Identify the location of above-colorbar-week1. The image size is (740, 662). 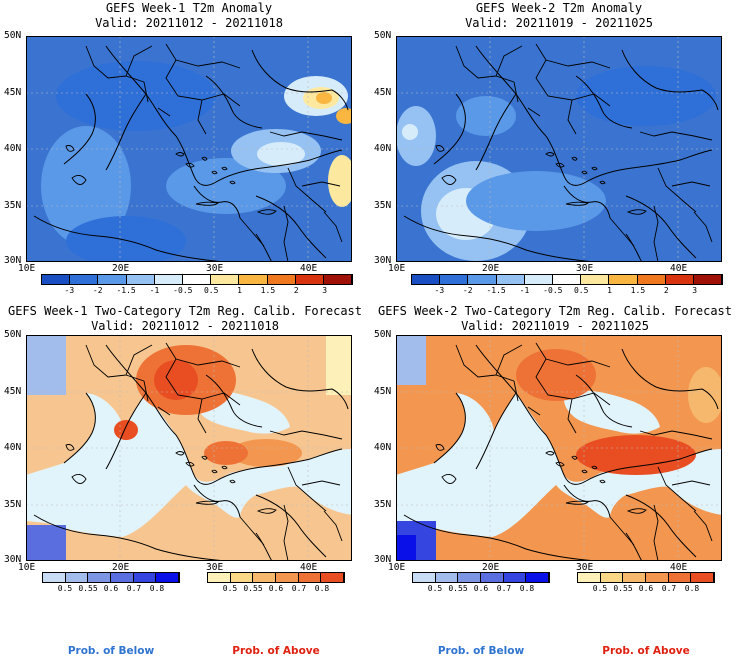
(276, 577).